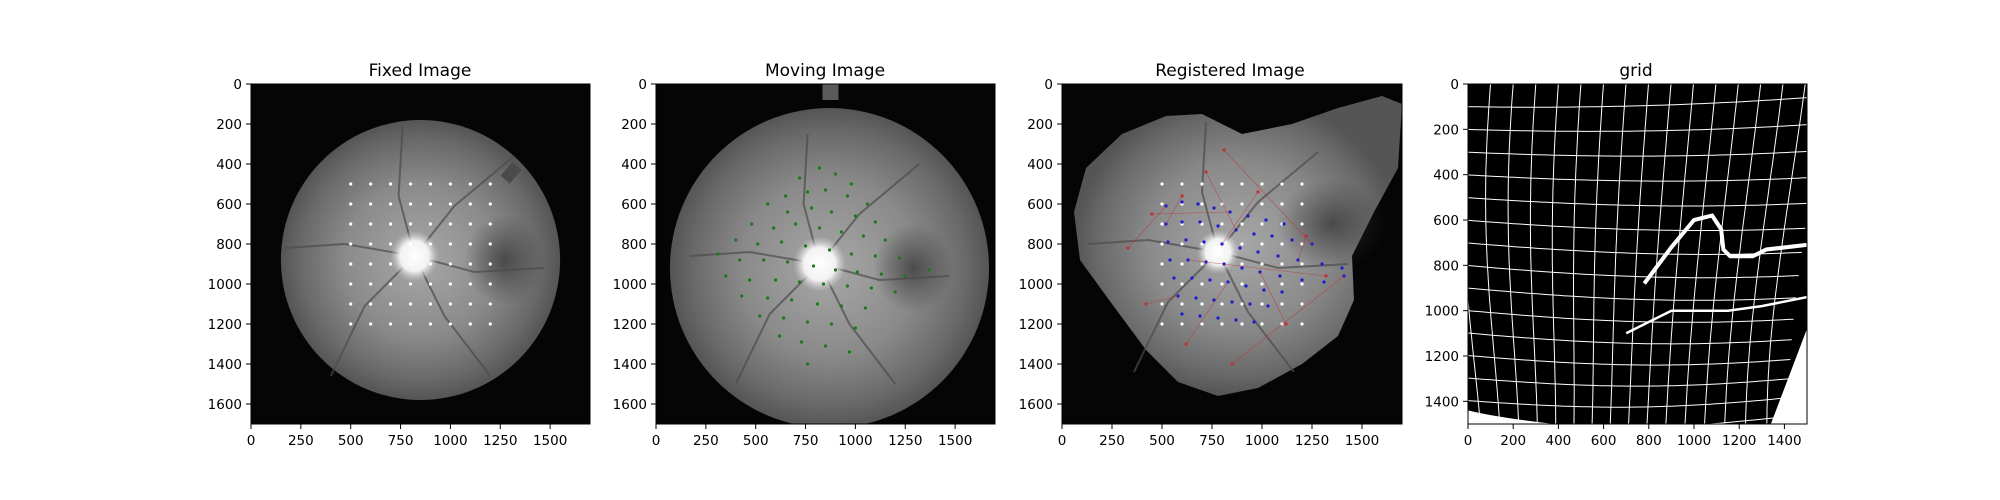  I want to click on panel-title: Registered Image, so click(1230, 71).